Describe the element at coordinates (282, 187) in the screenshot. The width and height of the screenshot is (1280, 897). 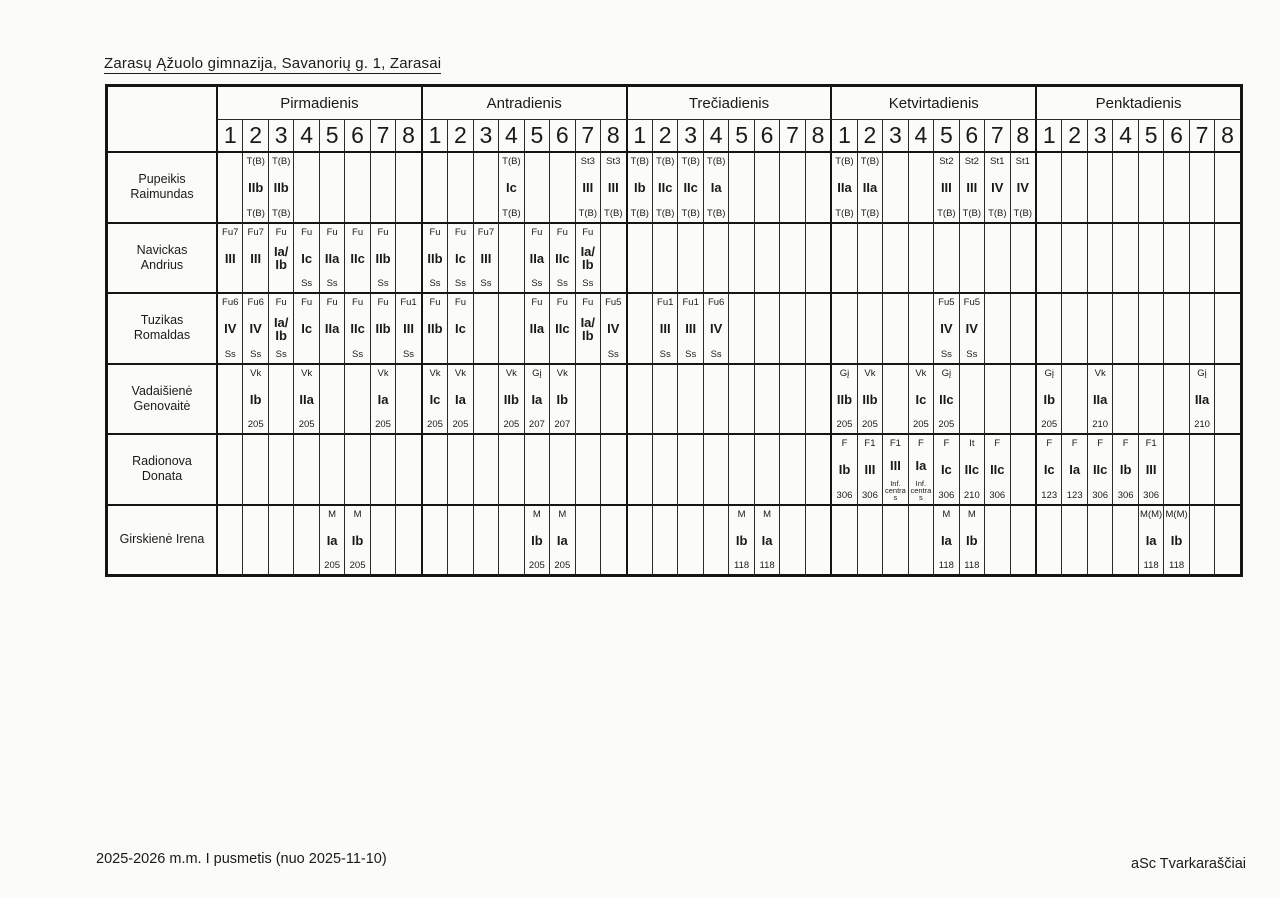
I see `lesson-cell: T(B) IIb T(B)` at that location.